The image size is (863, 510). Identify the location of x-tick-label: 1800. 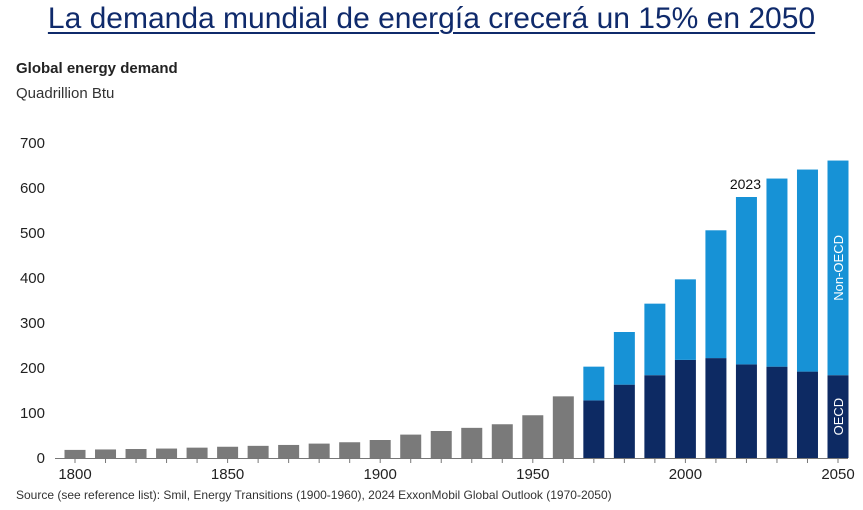
(74, 474).